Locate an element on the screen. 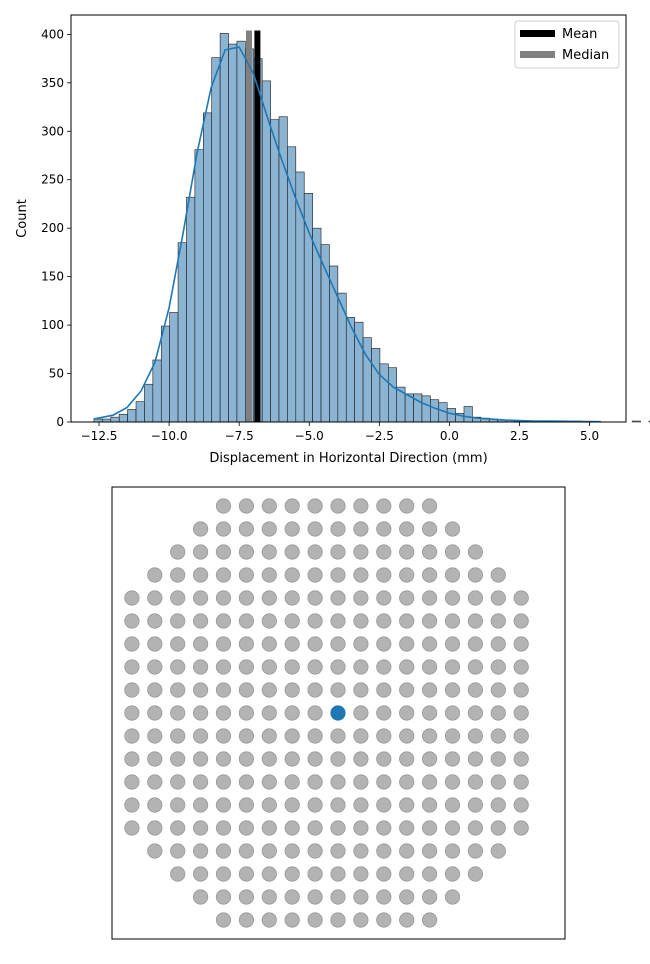 This screenshot has width=650, height=964. mean-median-lines is located at coordinates (253, 226).